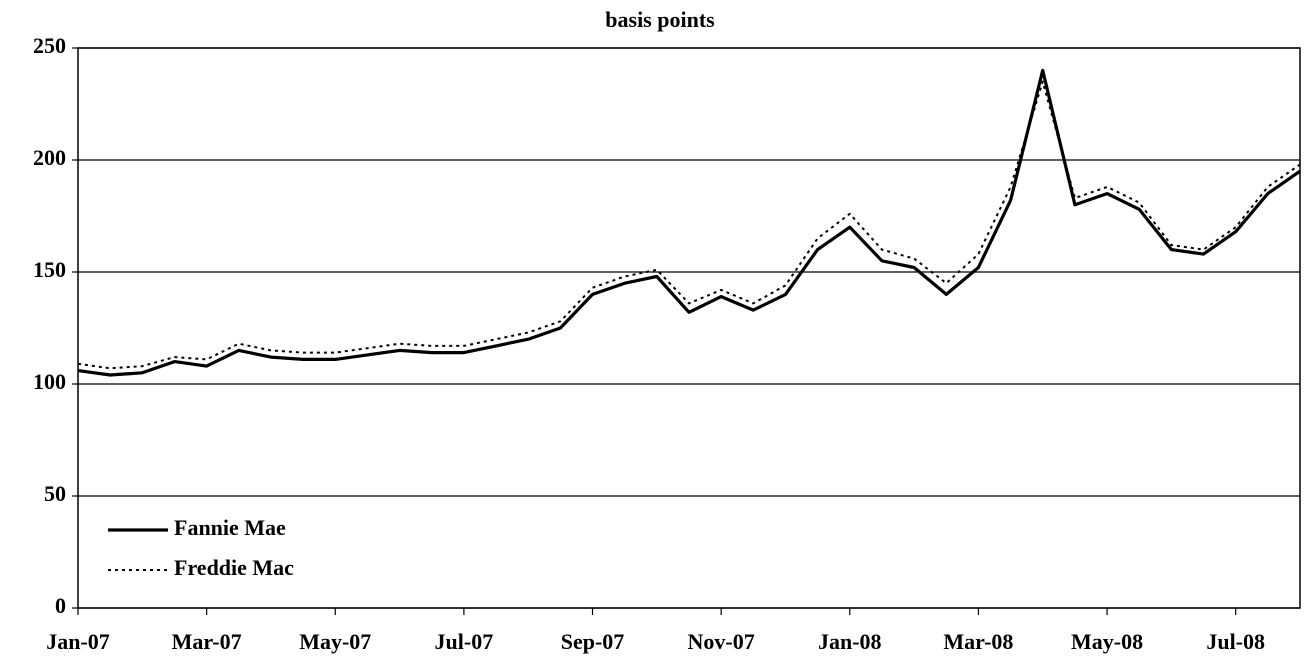 This screenshot has height=667, width=1307. I want to click on y-tick-label: 150, so click(49, 269).